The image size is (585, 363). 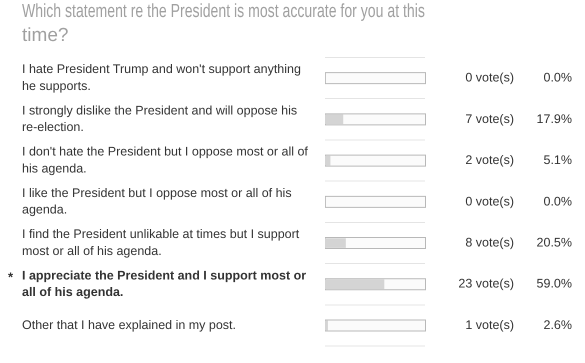 I want to click on text: 8 vote(s), so click(x=489, y=243).